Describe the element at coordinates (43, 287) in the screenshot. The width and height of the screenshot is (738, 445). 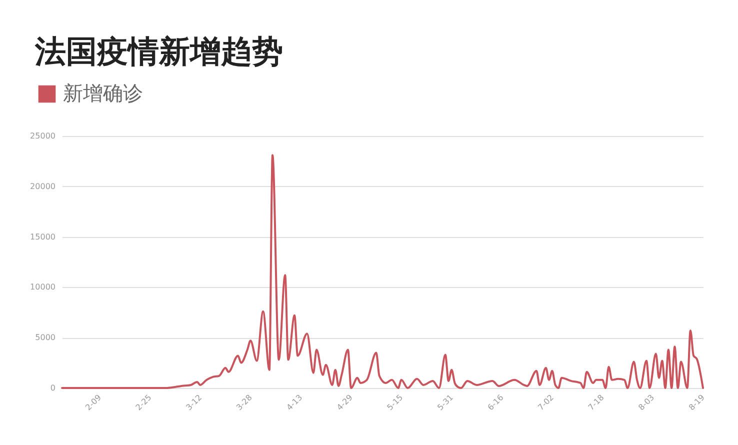
I see `y-tick-label: 10000` at that location.